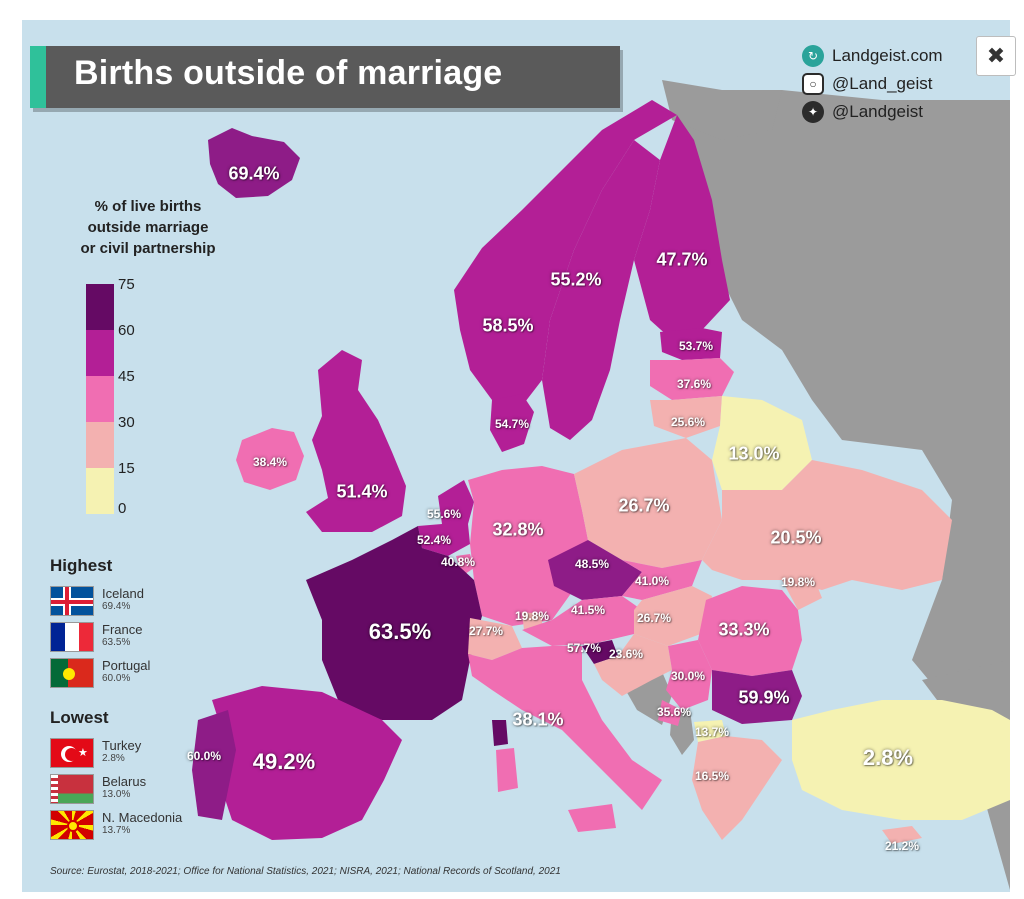  Describe the element at coordinates (744, 629) in the screenshot. I see `romania-value-label: 33.3%` at that location.